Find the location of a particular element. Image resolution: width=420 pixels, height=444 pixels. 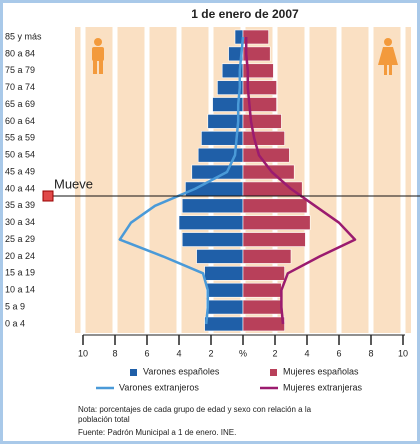

slider-label: Mueve is located at coordinates (73, 183).